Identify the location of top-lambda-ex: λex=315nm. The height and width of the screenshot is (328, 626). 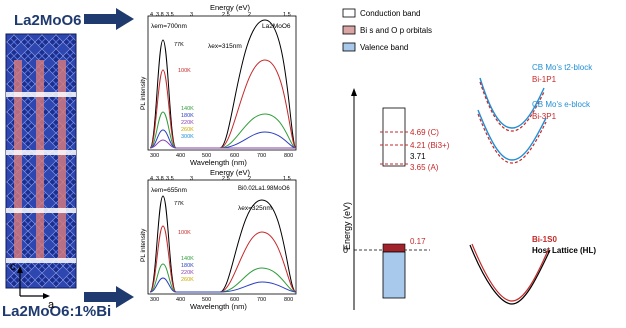
(225, 46).